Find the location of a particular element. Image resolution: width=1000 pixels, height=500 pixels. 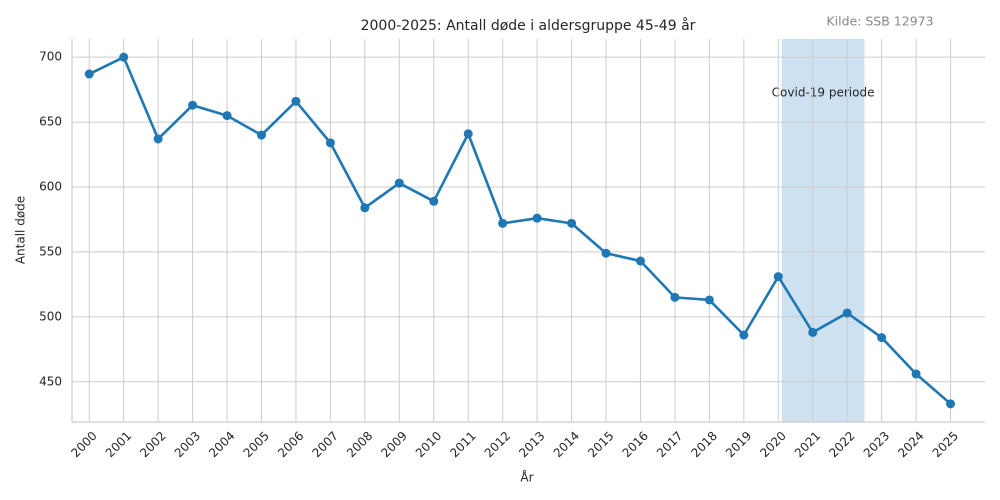

x-tick-label: 2024 is located at coordinates (910, 444).